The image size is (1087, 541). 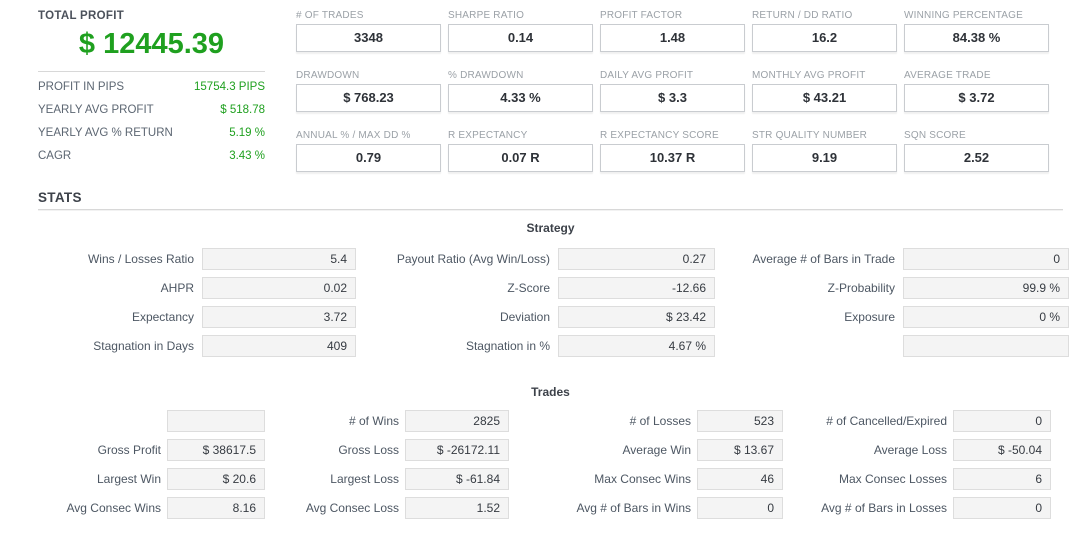 What do you see at coordinates (368, 158) in the screenshot?
I see `metric-value-box: 0.79` at bounding box center [368, 158].